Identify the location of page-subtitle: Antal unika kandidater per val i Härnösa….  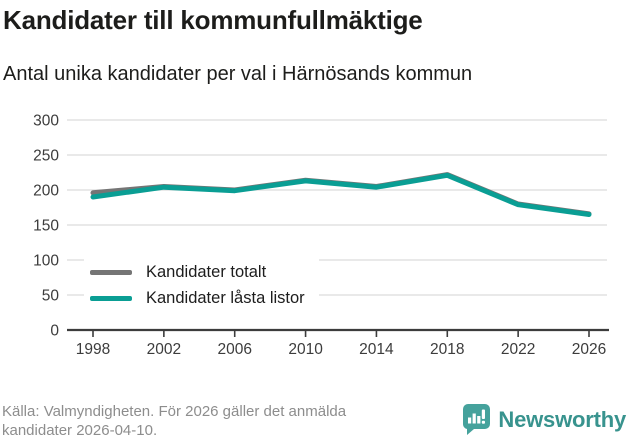
(238, 74).